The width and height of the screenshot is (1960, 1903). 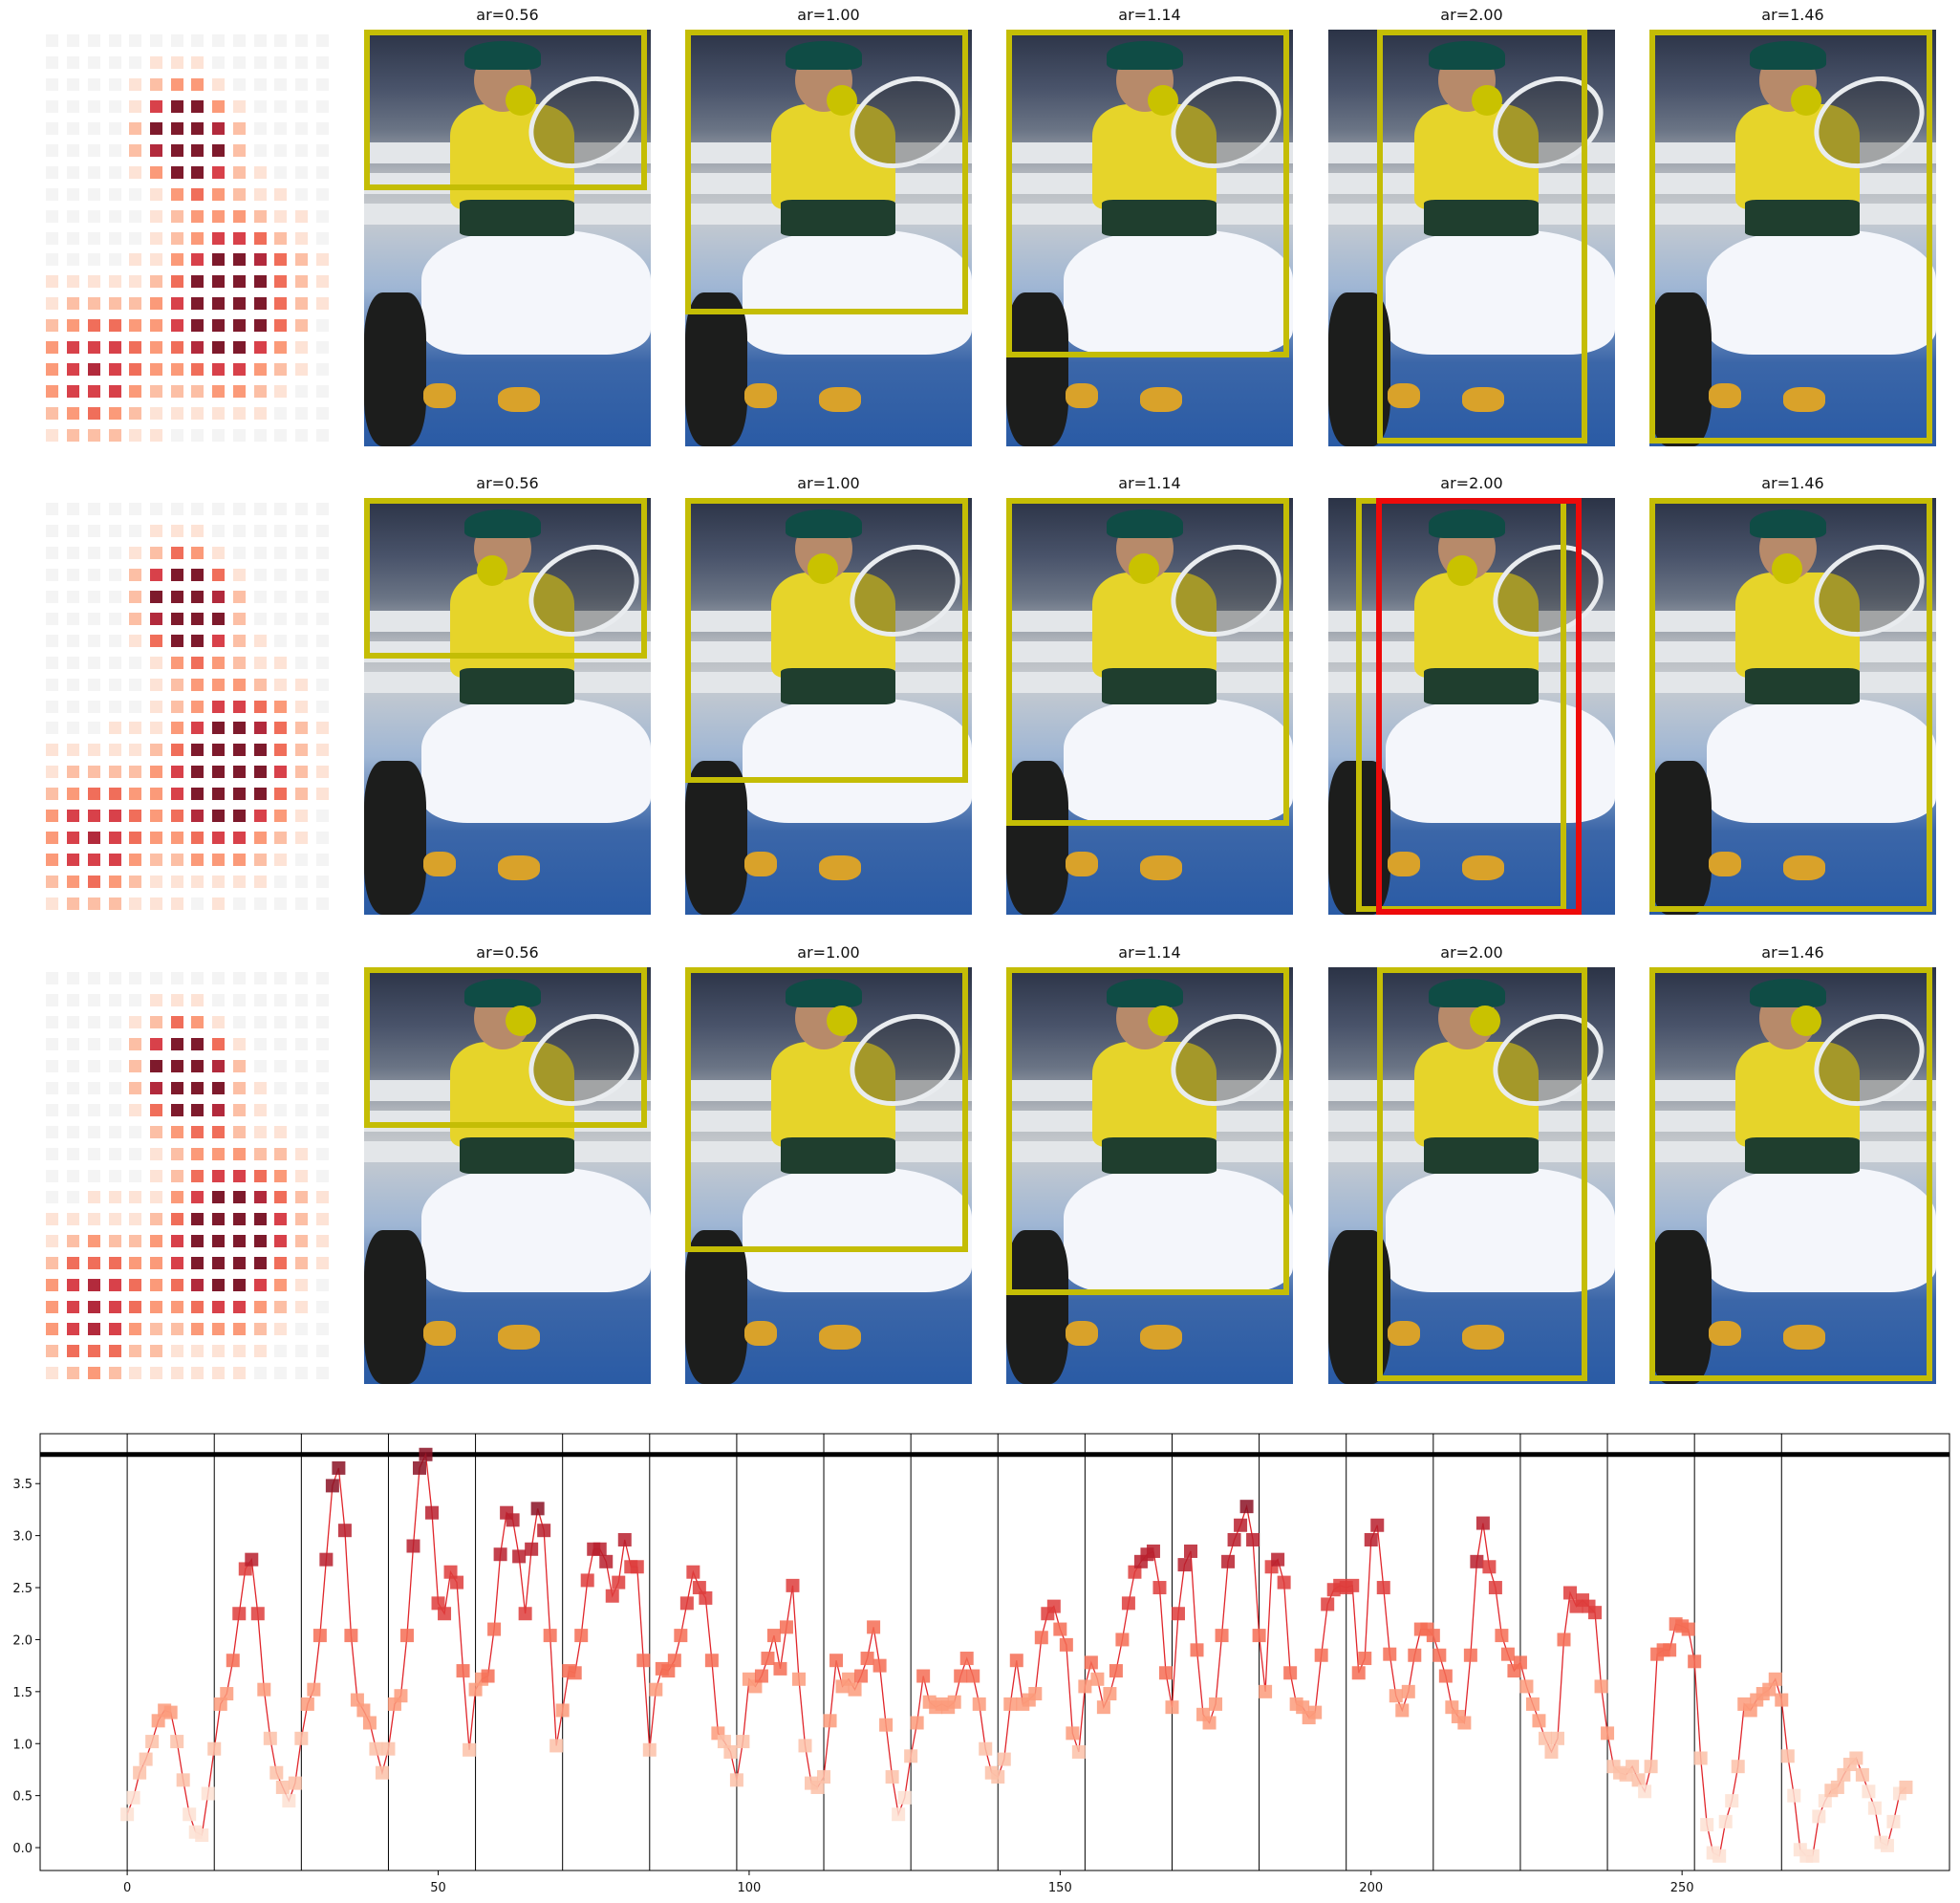 What do you see at coordinates (1681, 838) in the screenshot?
I see `bag-shape` at bounding box center [1681, 838].